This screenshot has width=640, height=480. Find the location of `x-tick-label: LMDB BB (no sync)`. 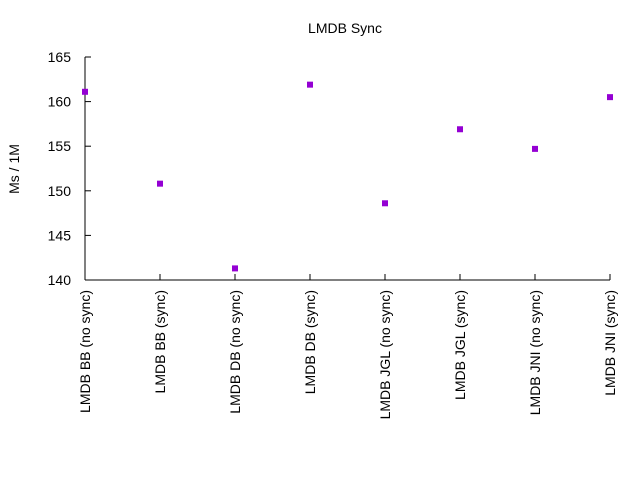

x-tick-label: LMDB BB (no sync) is located at coordinates (85, 351).